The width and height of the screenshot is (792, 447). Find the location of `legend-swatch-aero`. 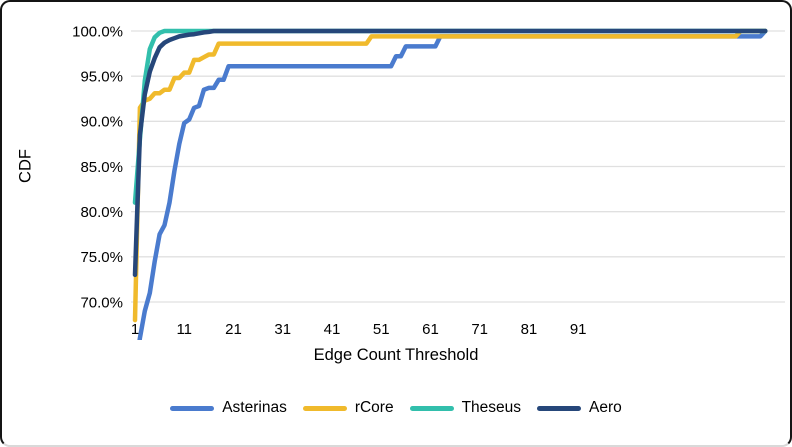

legend-swatch-aero is located at coordinates (559, 408).